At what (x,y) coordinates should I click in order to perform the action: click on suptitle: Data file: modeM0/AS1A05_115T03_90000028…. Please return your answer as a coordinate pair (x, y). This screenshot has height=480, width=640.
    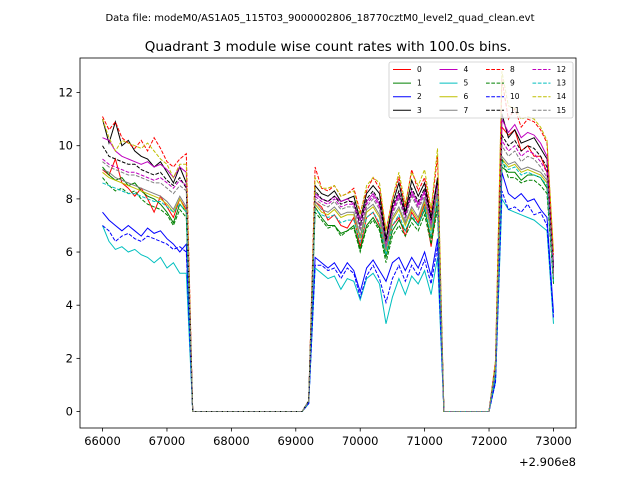
    Looking at the image, I should click on (319, 18).